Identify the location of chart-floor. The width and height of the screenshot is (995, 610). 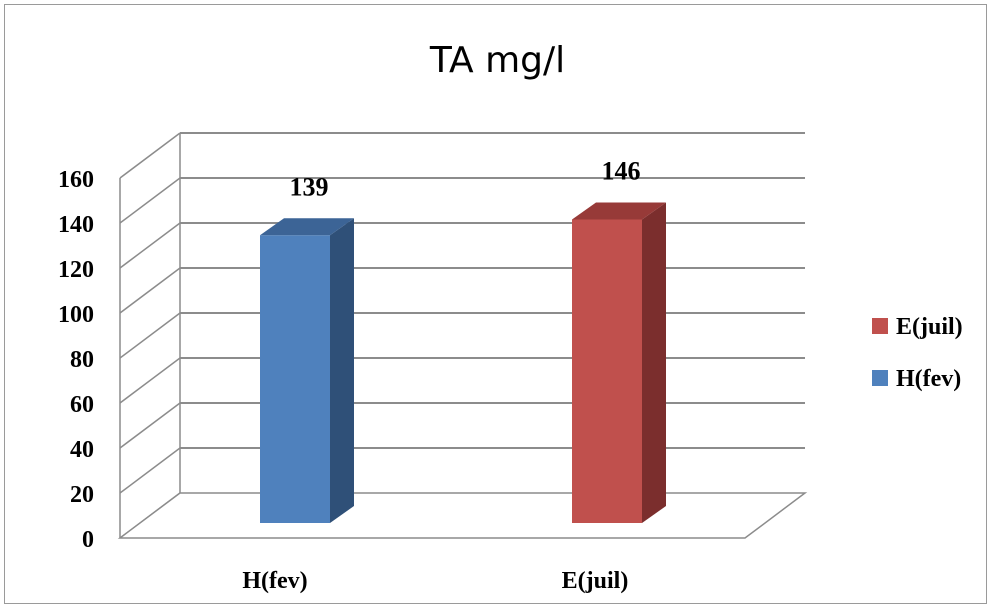
(462, 515).